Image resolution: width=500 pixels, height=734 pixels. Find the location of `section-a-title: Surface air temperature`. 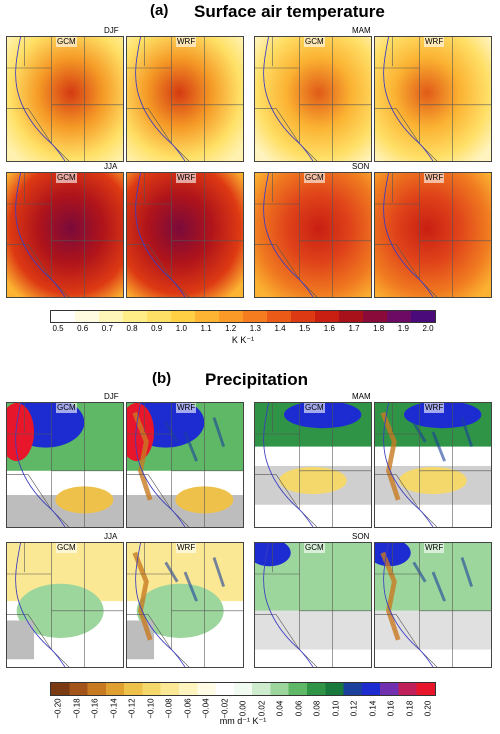

section-a-title: Surface air temperature is located at coordinates (289, 11).